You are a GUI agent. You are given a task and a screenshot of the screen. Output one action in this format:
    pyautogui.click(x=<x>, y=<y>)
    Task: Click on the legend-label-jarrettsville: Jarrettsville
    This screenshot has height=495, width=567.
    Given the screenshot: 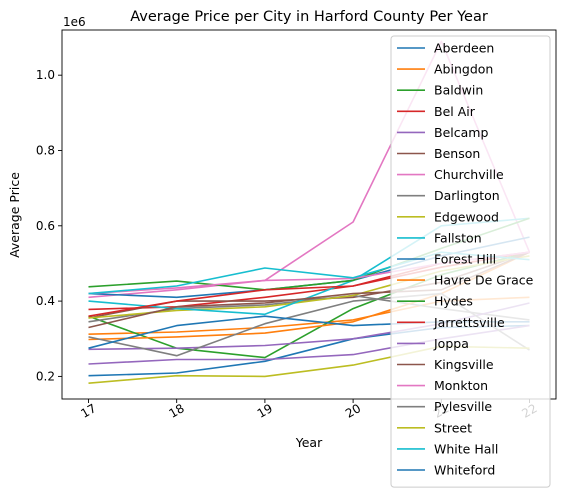 What is the action you would take?
    pyautogui.click(x=469, y=322)
    